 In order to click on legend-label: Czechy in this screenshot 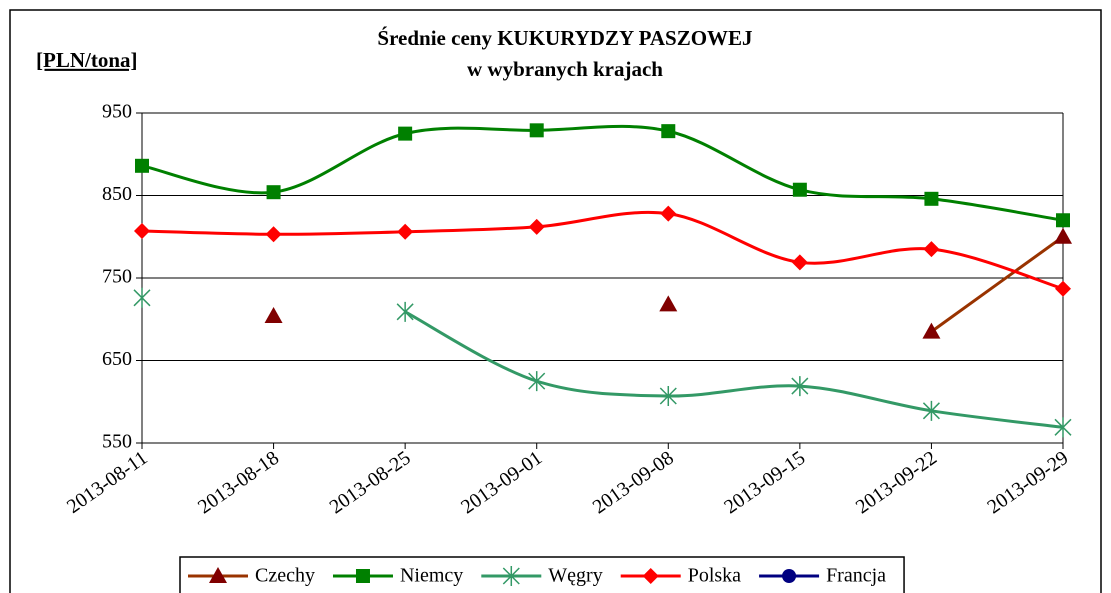, I will do `click(285, 576)`.